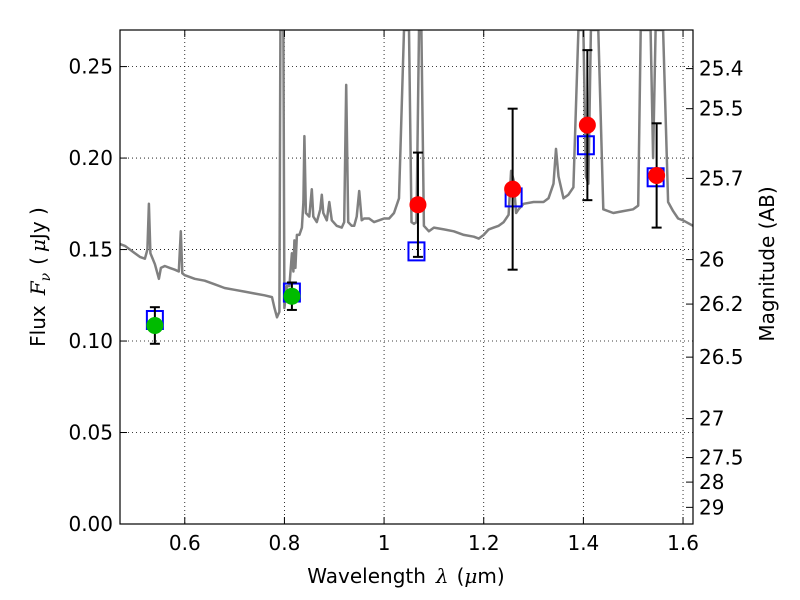  What do you see at coordinates (711, 260) in the screenshot?
I see `y2-tick-label: 26` at bounding box center [711, 260].